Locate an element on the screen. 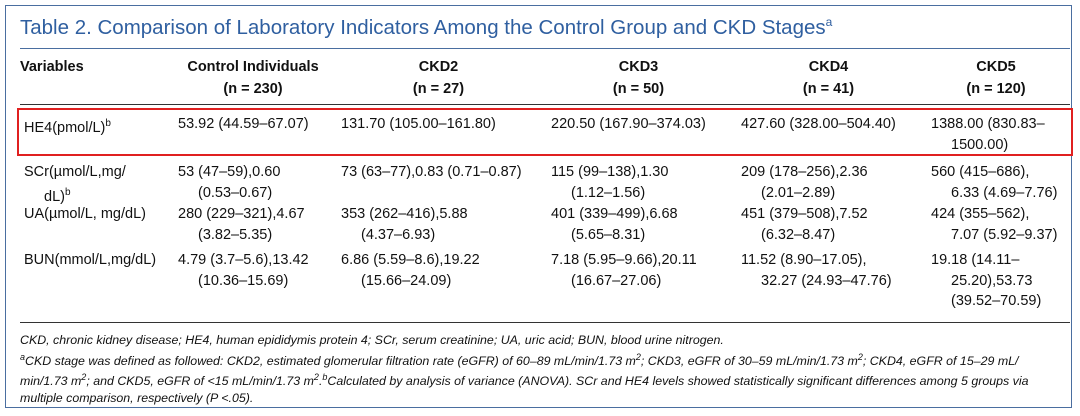 Image resolution: width=1080 pixels, height=416 pixels. cell-line: 53 (47–59),0.60 is located at coordinates (229, 172).